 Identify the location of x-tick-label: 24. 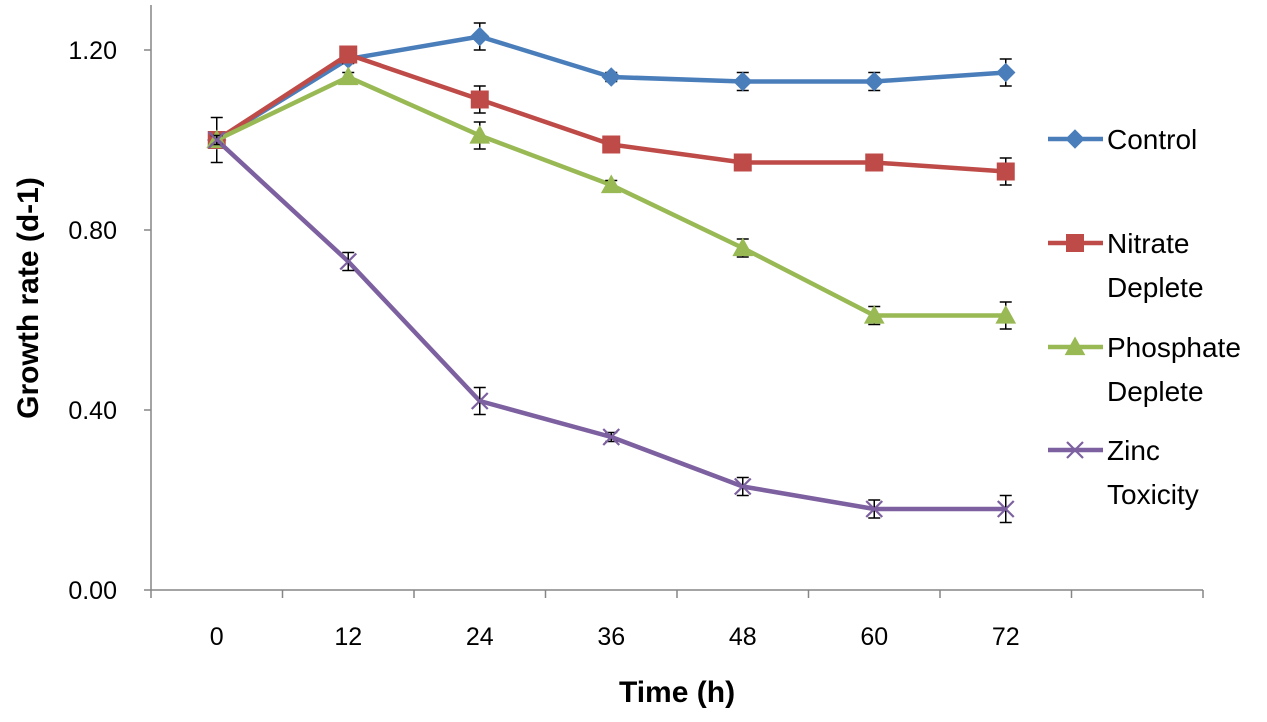
(480, 637).